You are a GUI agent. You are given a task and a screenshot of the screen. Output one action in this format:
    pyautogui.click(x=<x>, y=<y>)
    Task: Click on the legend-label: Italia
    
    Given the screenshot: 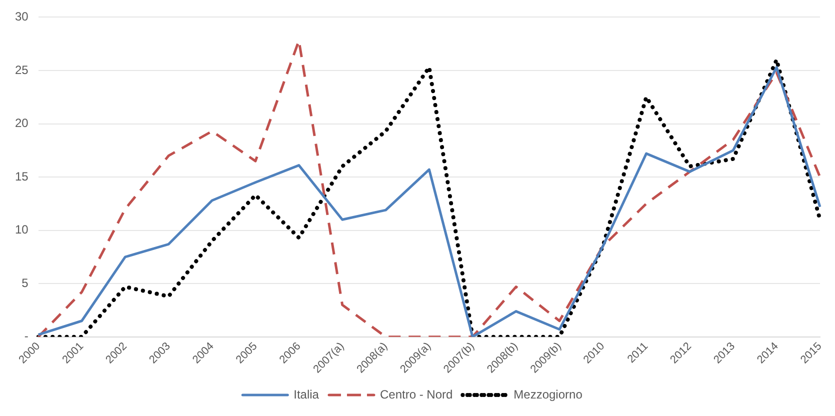 What is the action you would take?
    pyautogui.click(x=307, y=394)
    